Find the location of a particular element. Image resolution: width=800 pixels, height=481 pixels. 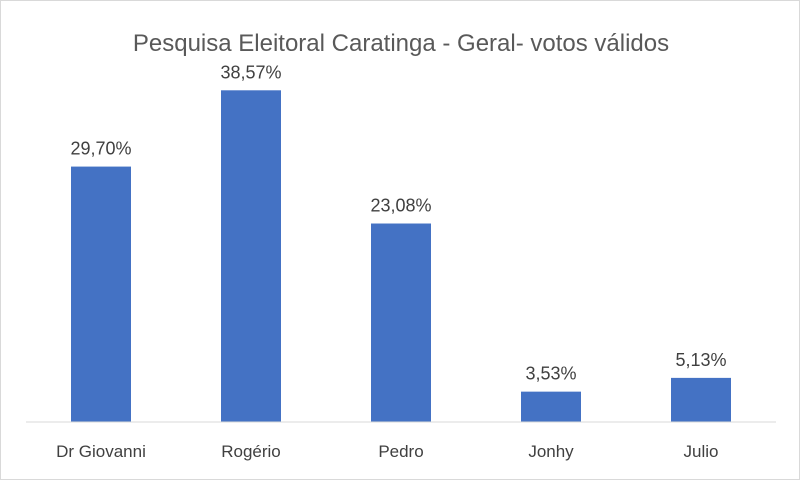

data-label-2: 23,08% is located at coordinates (400, 206).